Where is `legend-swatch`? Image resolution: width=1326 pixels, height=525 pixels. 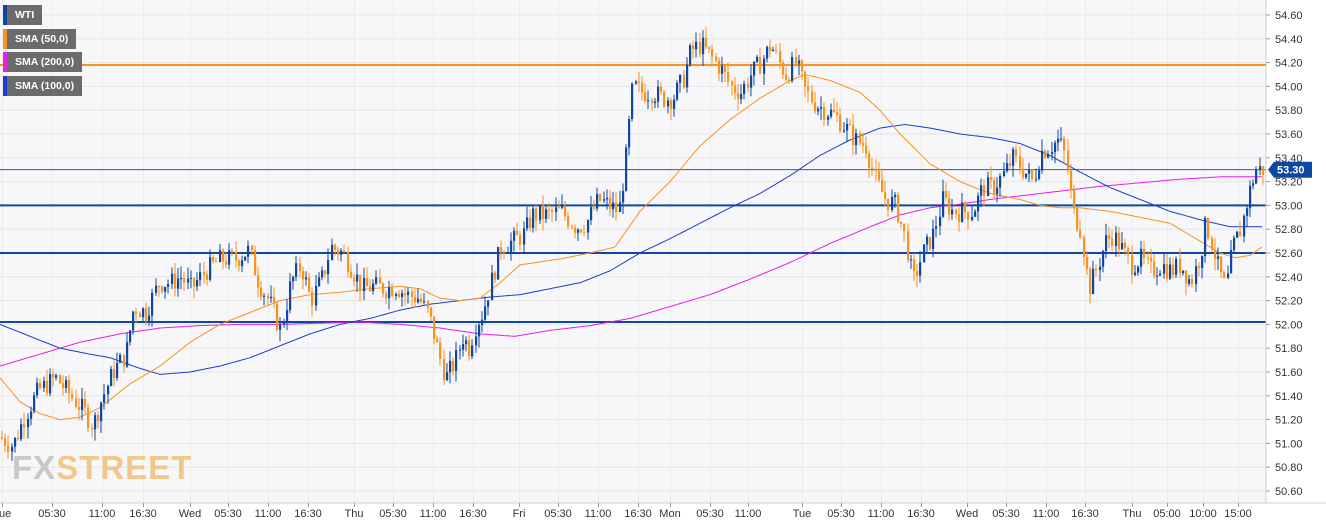 legend-swatch is located at coordinates (5, 38).